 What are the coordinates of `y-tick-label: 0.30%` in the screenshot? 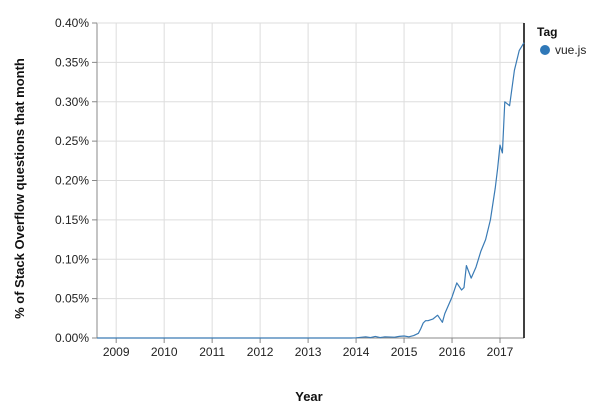 It's located at (72, 102).